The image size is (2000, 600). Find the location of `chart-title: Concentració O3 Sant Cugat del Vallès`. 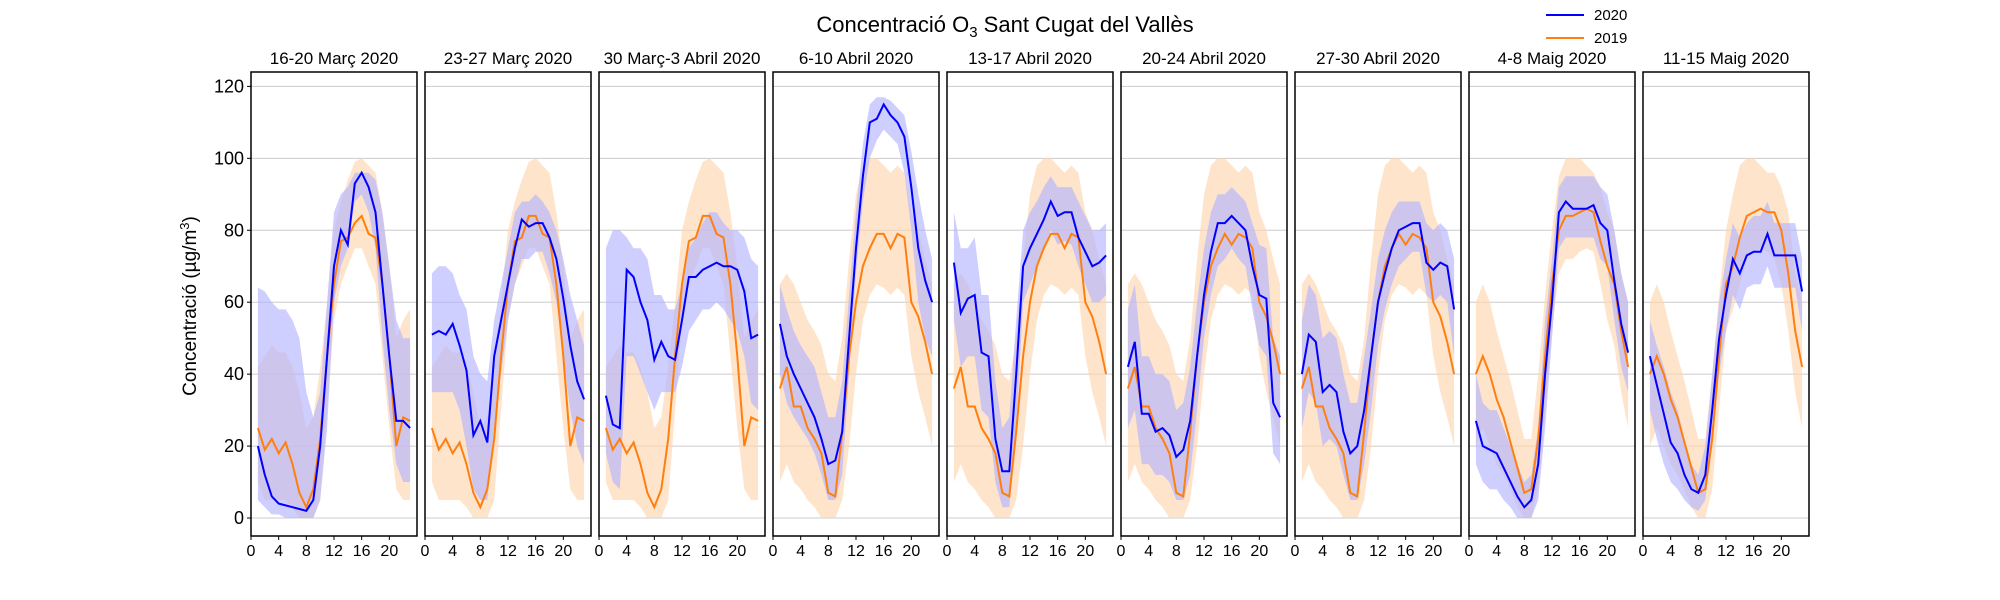

chart-title: Concentració O3 Sant Cugat del Vallès is located at coordinates (1004, 26).